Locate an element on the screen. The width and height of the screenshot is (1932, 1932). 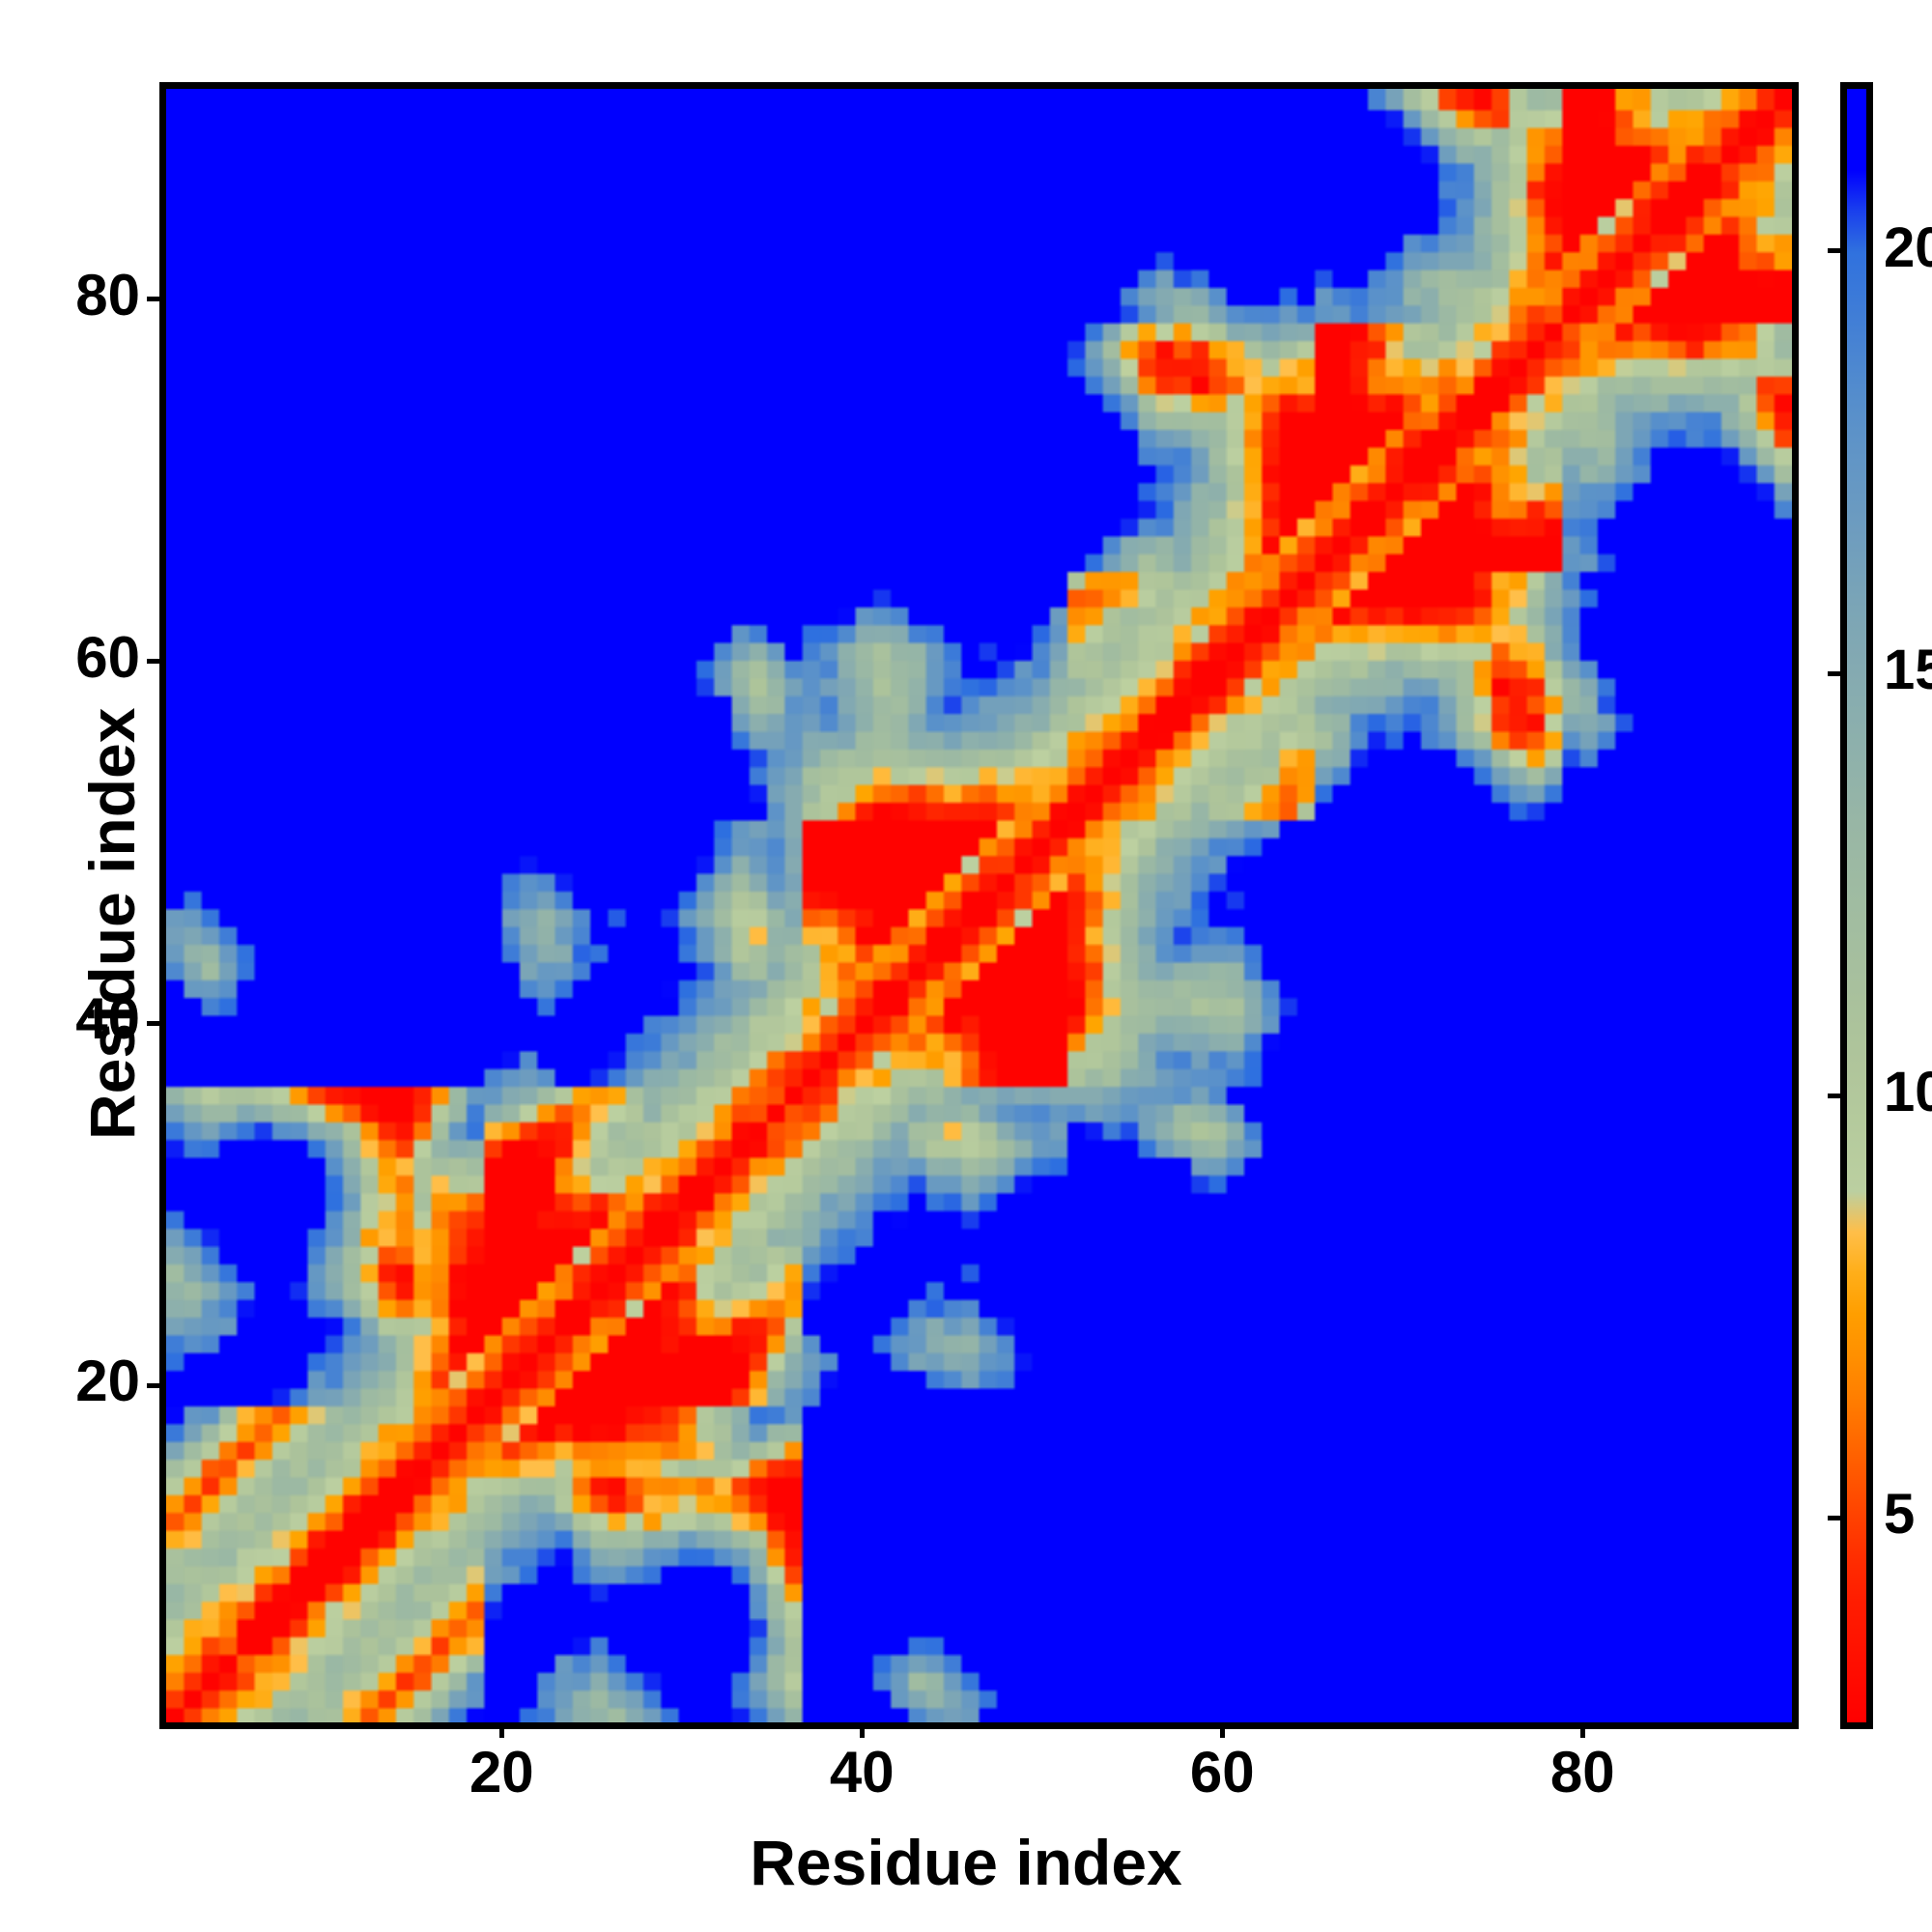
colorbar-tick-label-5: 5 is located at coordinates (1900, 1515).